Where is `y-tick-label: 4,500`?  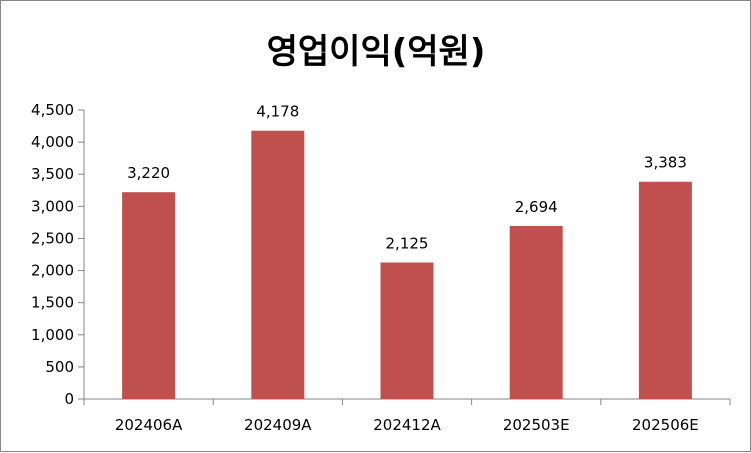 y-tick-label: 4,500 is located at coordinates (52, 110).